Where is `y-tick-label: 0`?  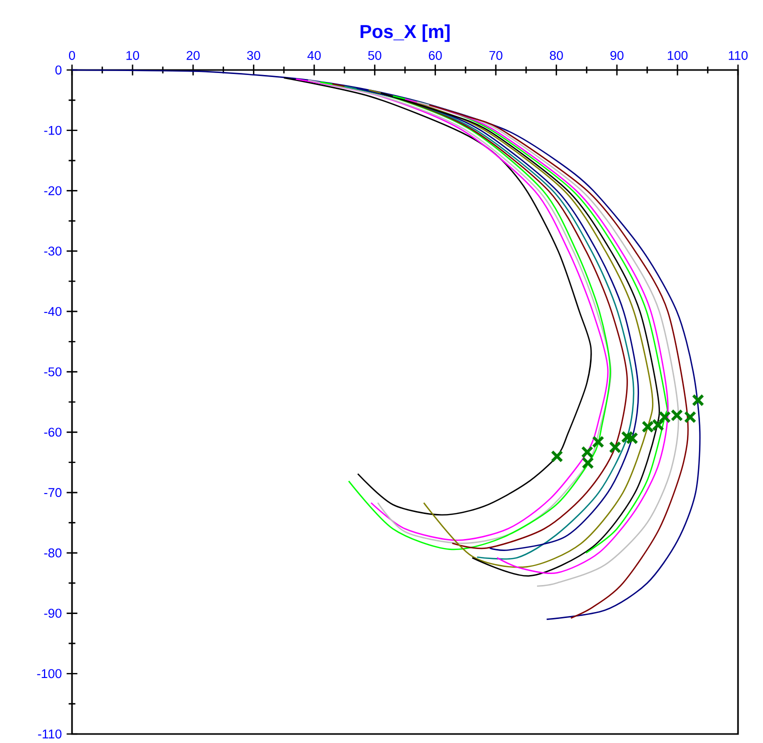
y-tick-label: 0 is located at coordinates (58, 70).